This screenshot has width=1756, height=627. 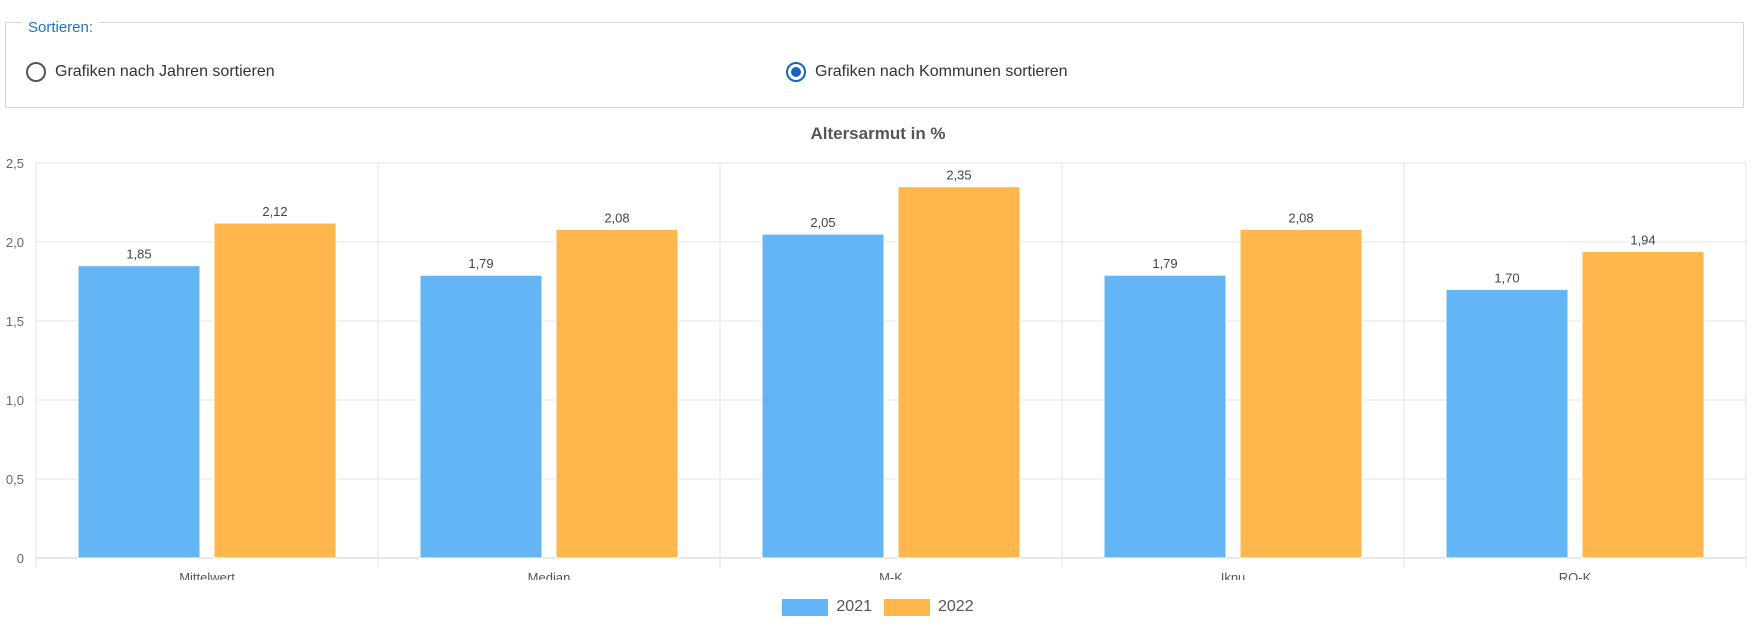 I want to click on data-label: 2,35, so click(x=958, y=175).